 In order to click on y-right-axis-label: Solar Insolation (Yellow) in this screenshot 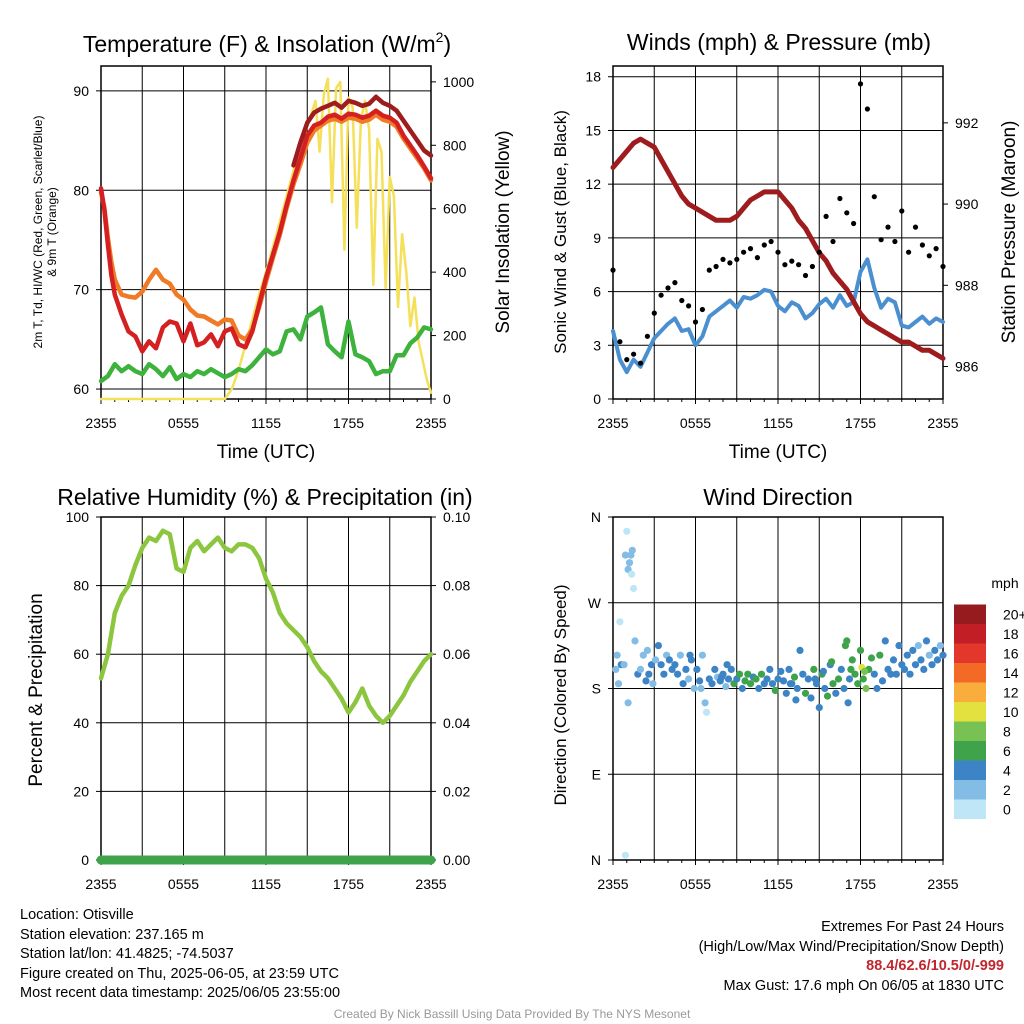, I will do `click(503, 231)`.